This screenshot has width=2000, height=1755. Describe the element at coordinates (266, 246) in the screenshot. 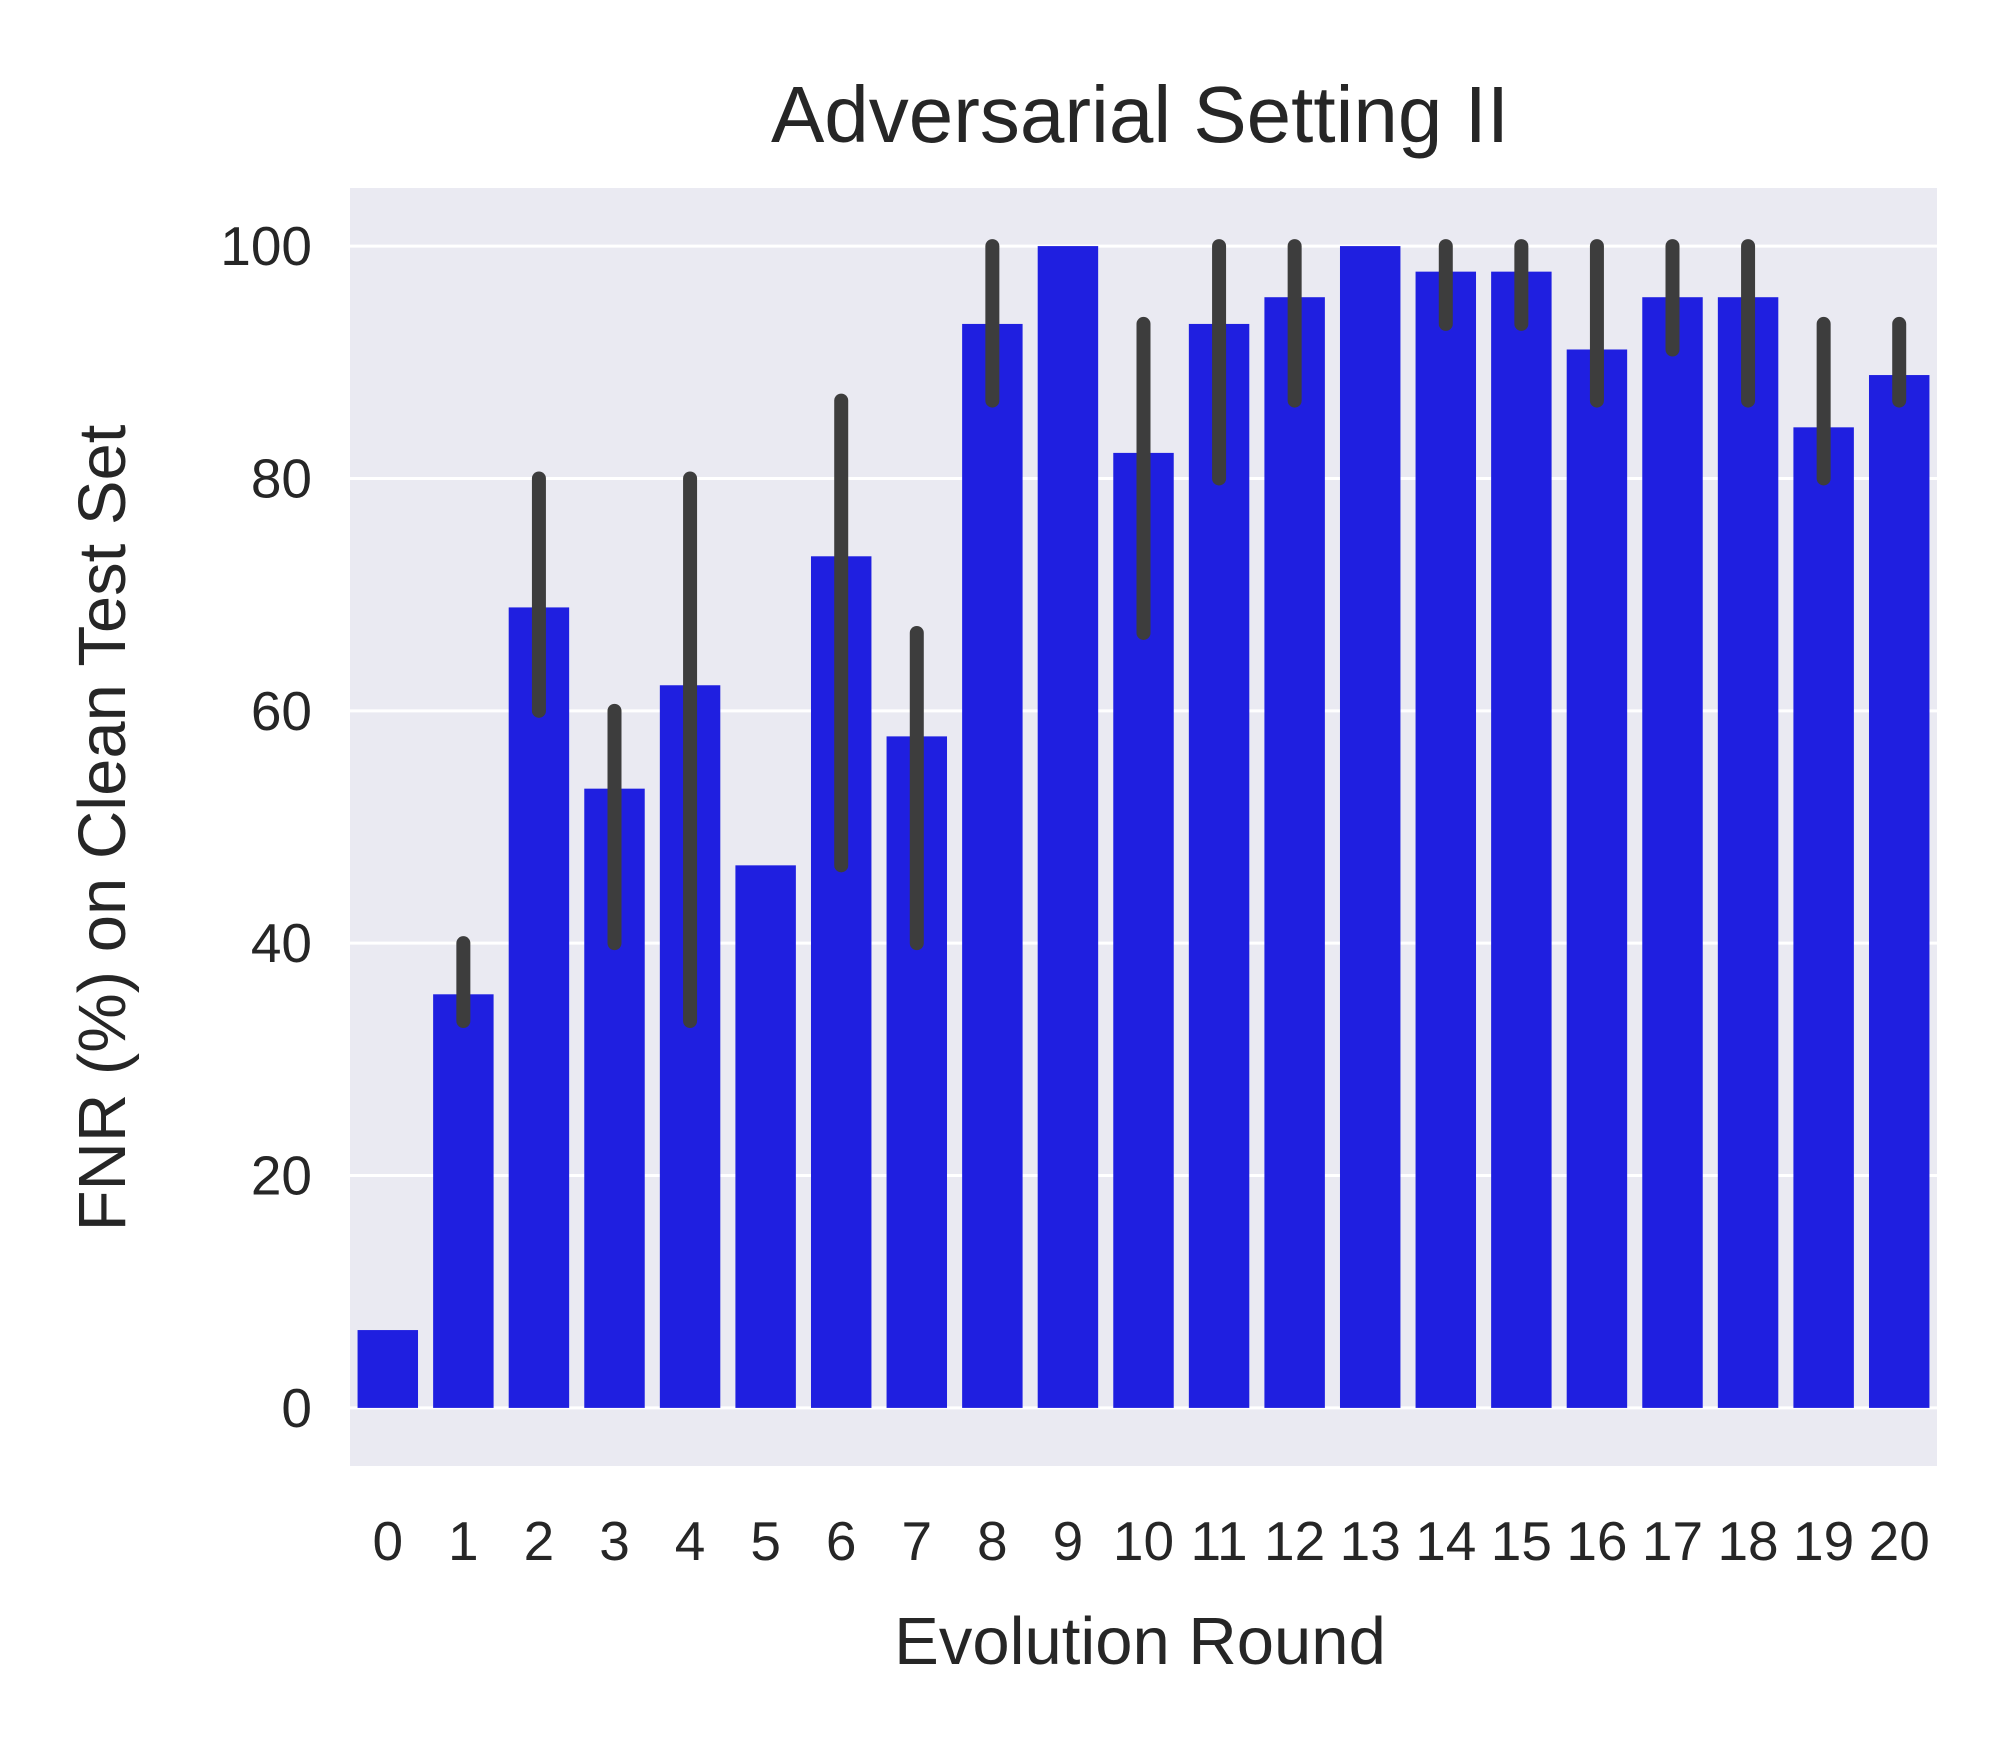

I see `y-tick-label: 100` at that location.